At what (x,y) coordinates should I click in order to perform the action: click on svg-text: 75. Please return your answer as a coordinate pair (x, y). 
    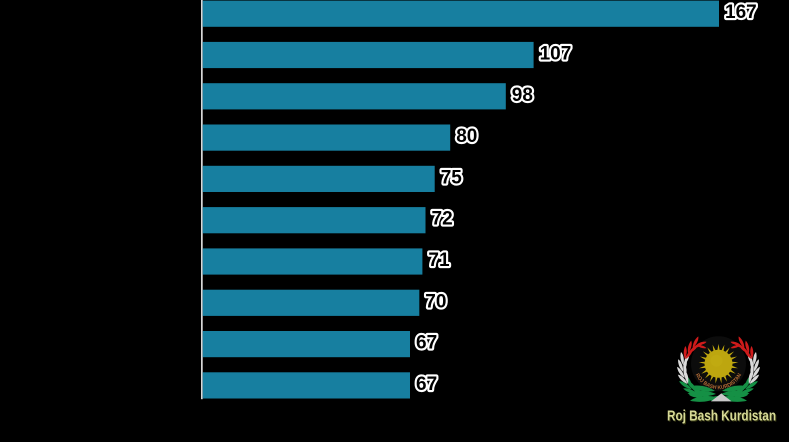
    Looking at the image, I should click on (452, 177).